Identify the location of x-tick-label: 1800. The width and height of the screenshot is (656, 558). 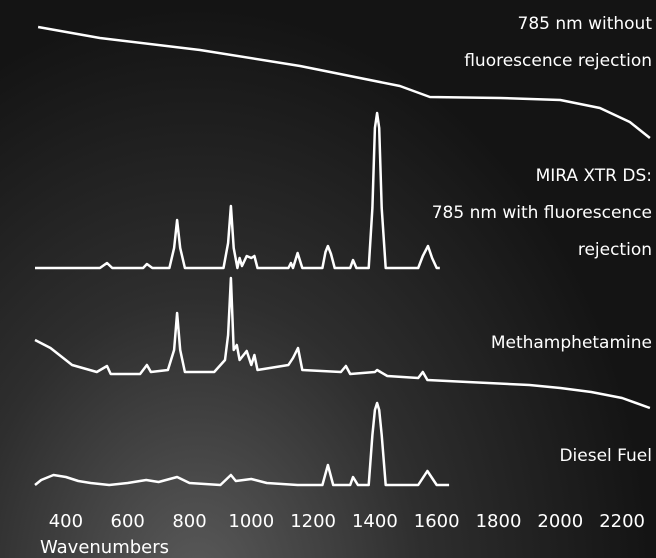
(499, 521).